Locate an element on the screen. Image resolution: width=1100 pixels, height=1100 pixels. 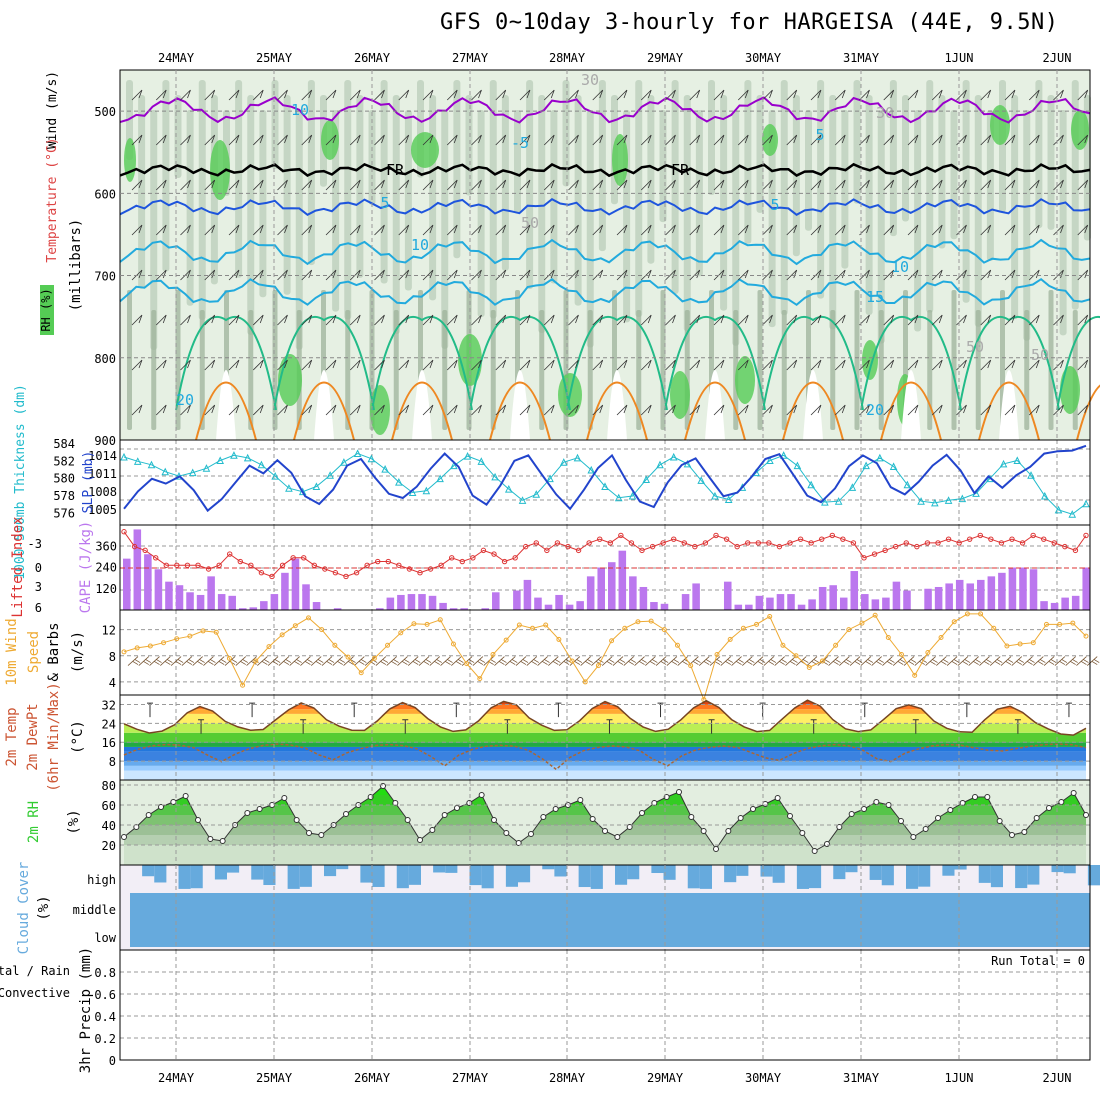
contour-label-14: 20 is located at coordinates (185, 400).